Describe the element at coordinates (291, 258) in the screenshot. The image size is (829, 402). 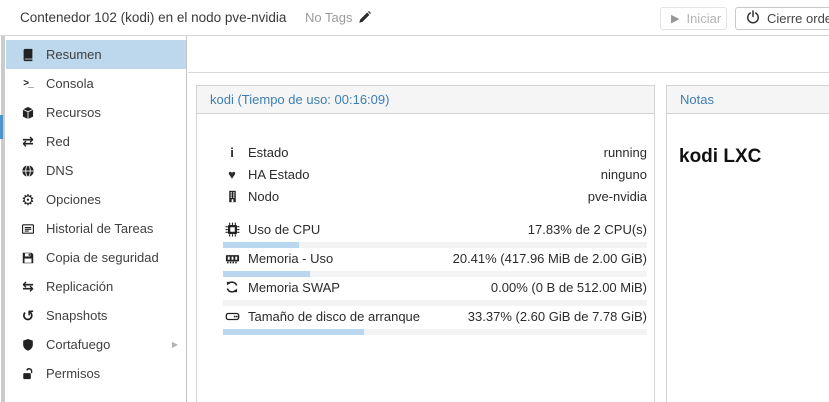
I see `row-label: Memoria - Uso` at that location.